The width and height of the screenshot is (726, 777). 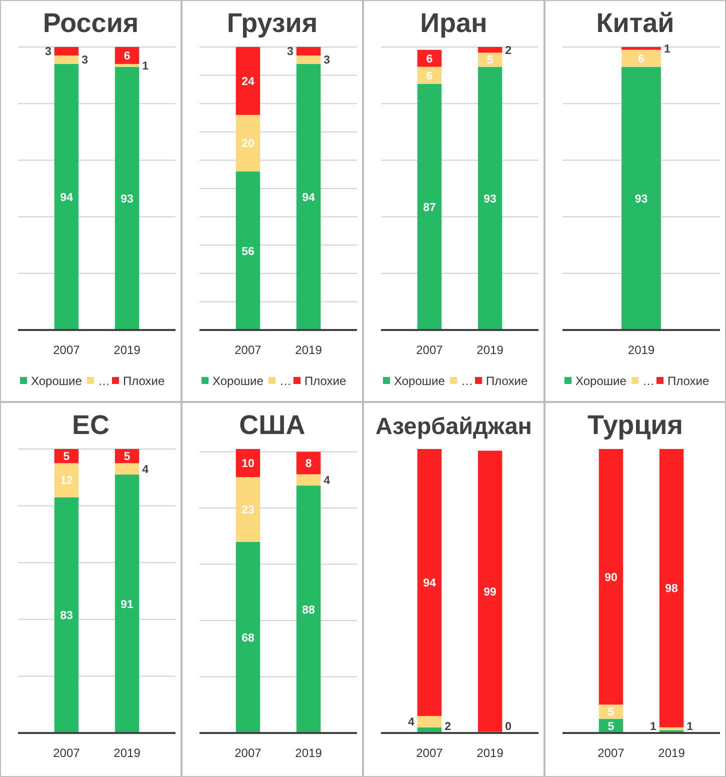 I want to click on data-label: 0, so click(x=508, y=727).